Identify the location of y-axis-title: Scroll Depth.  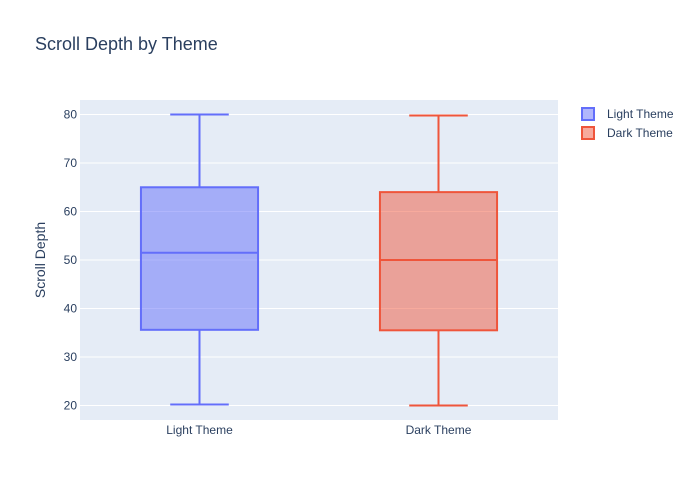
(40, 260).